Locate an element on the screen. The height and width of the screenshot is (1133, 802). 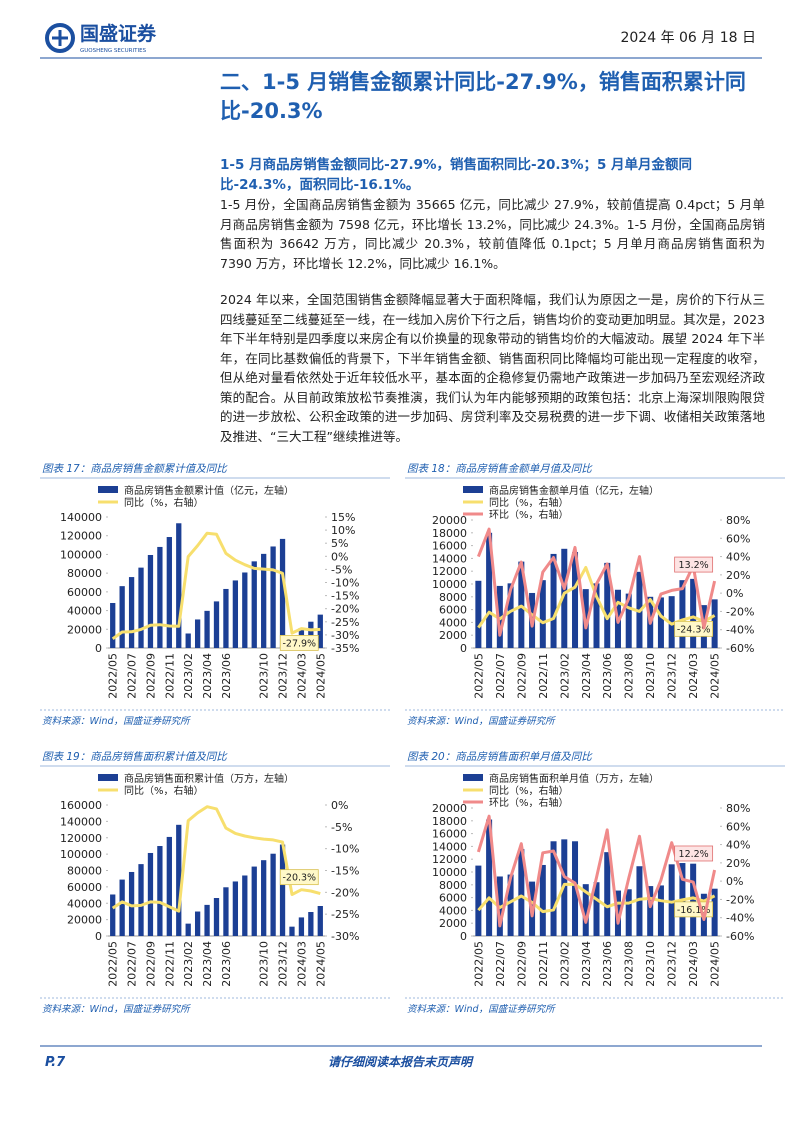
notice: 请仔细阅读本报告末页声明 is located at coordinates (401, 1062).